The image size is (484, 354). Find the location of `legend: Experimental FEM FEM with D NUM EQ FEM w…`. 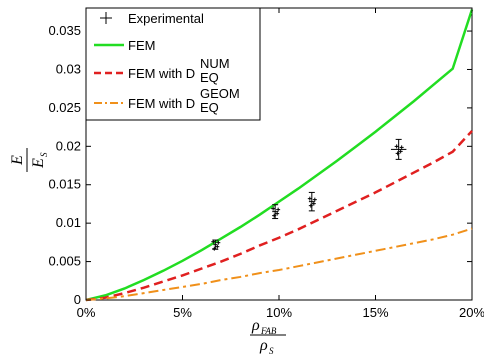

legend: Experimental FEM FEM with D NUM EQ FEM w… is located at coordinates (173, 64).